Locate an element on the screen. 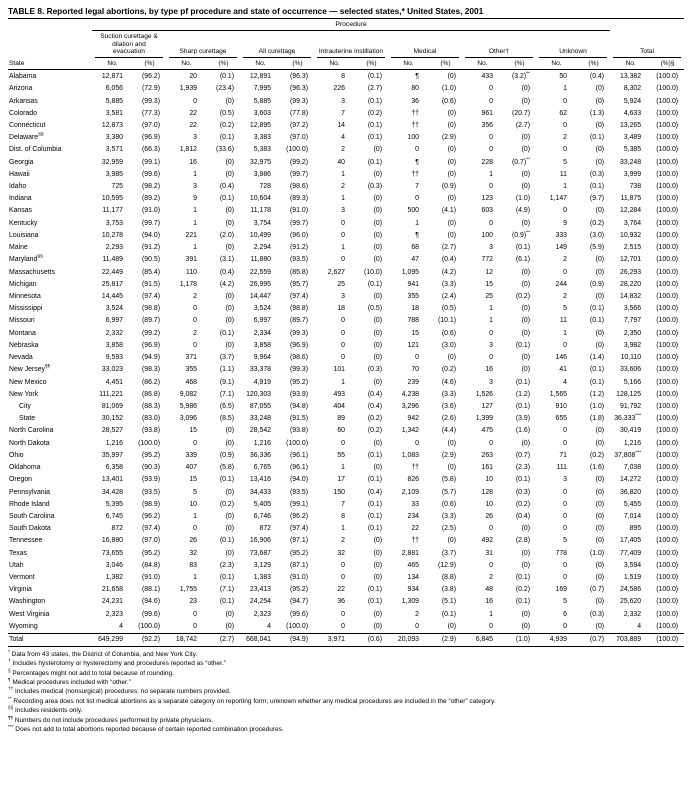 The image size is (692, 787). percent-cell: (33.6) is located at coordinates (224, 150).